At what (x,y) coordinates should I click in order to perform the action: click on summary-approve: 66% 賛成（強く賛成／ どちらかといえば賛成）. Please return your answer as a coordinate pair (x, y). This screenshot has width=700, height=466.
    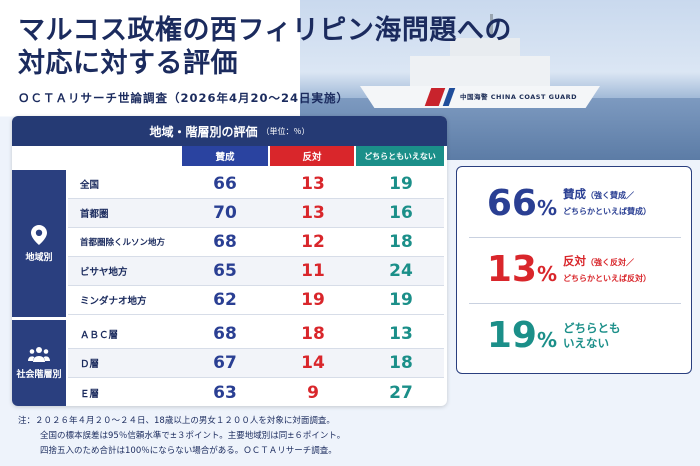
    Looking at the image, I should click on (575, 203).